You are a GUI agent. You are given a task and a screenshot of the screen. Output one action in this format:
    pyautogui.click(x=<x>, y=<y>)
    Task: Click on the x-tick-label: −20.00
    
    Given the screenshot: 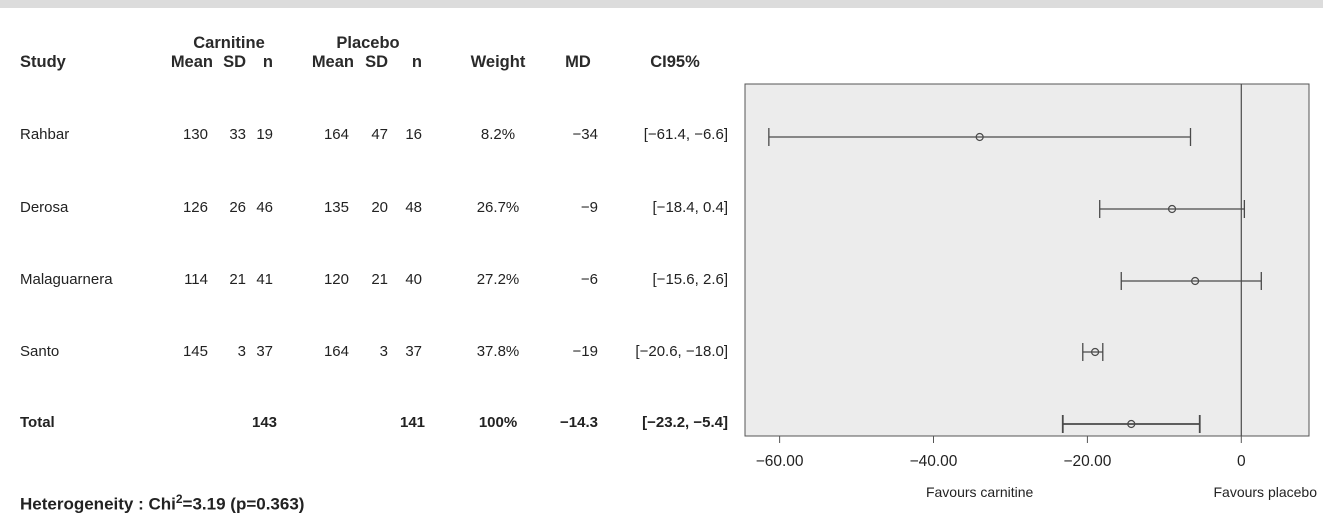 What is the action you would take?
    pyautogui.click(x=1087, y=461)
    